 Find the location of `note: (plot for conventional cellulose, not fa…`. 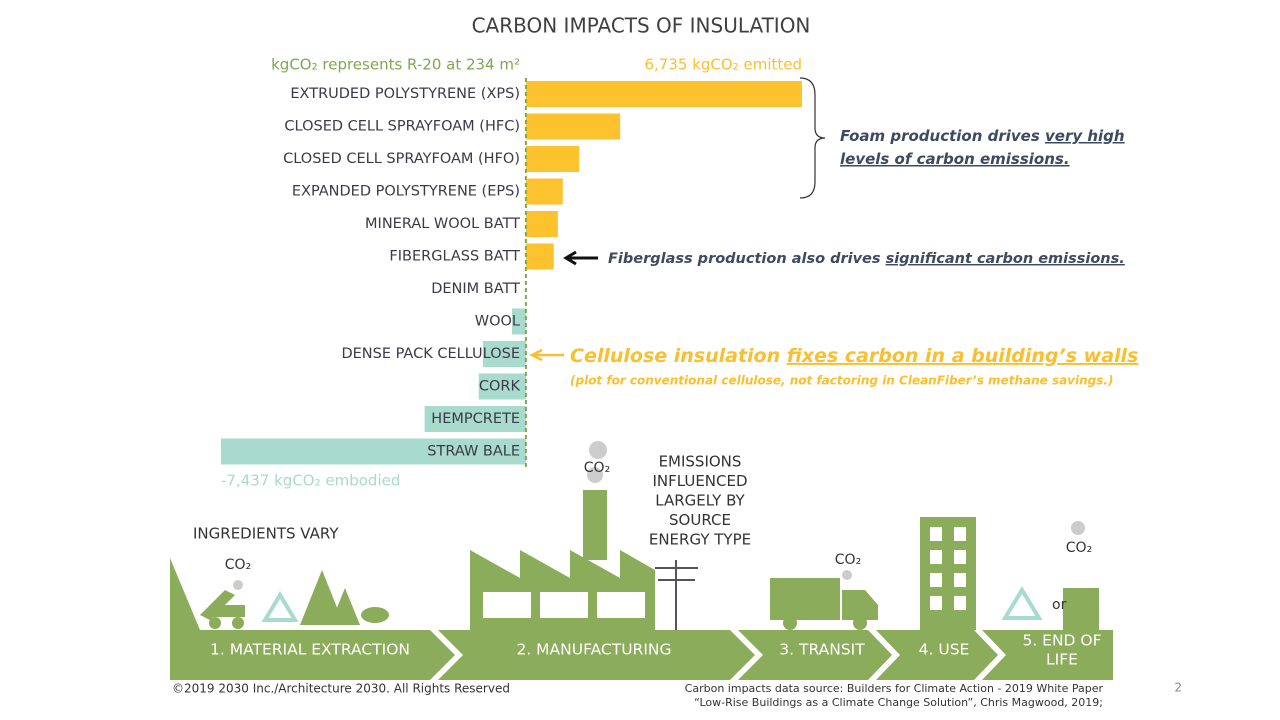

note: (plot for conventional cellulose, not fa… is located at coordinates (841, 381).